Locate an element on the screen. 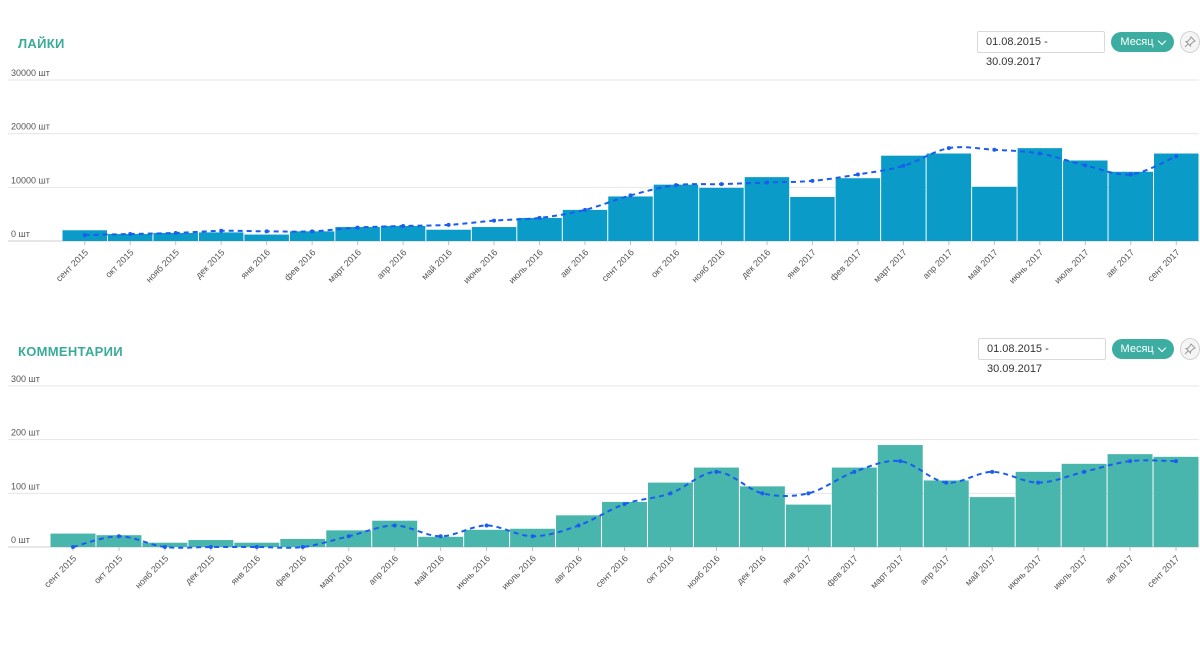  likes-date-range: 01.08.2015 - 30.09.2017 is located at coordinates (1041, 49).